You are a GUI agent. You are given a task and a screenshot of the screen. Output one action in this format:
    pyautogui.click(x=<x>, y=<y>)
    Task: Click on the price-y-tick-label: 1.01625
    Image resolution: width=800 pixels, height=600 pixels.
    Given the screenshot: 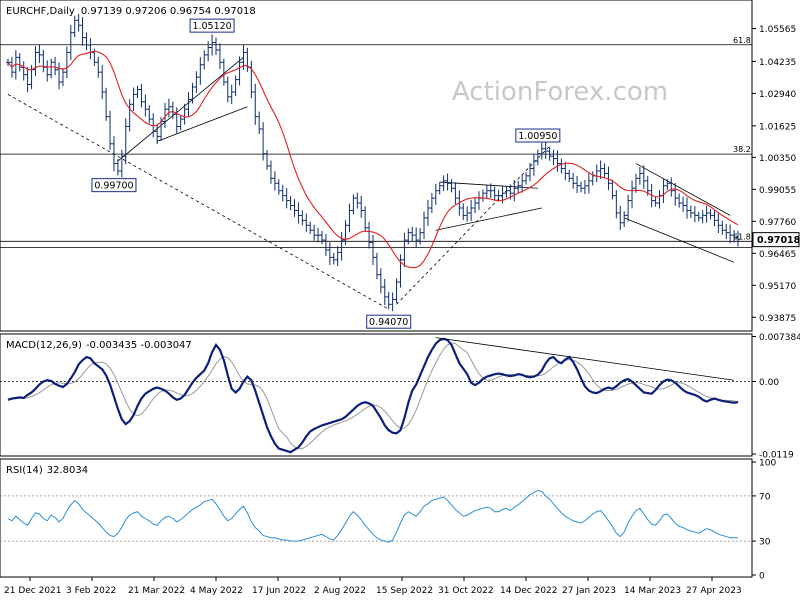 What is the action you would take?
    pyautogui.click(x=777, y=127)
    